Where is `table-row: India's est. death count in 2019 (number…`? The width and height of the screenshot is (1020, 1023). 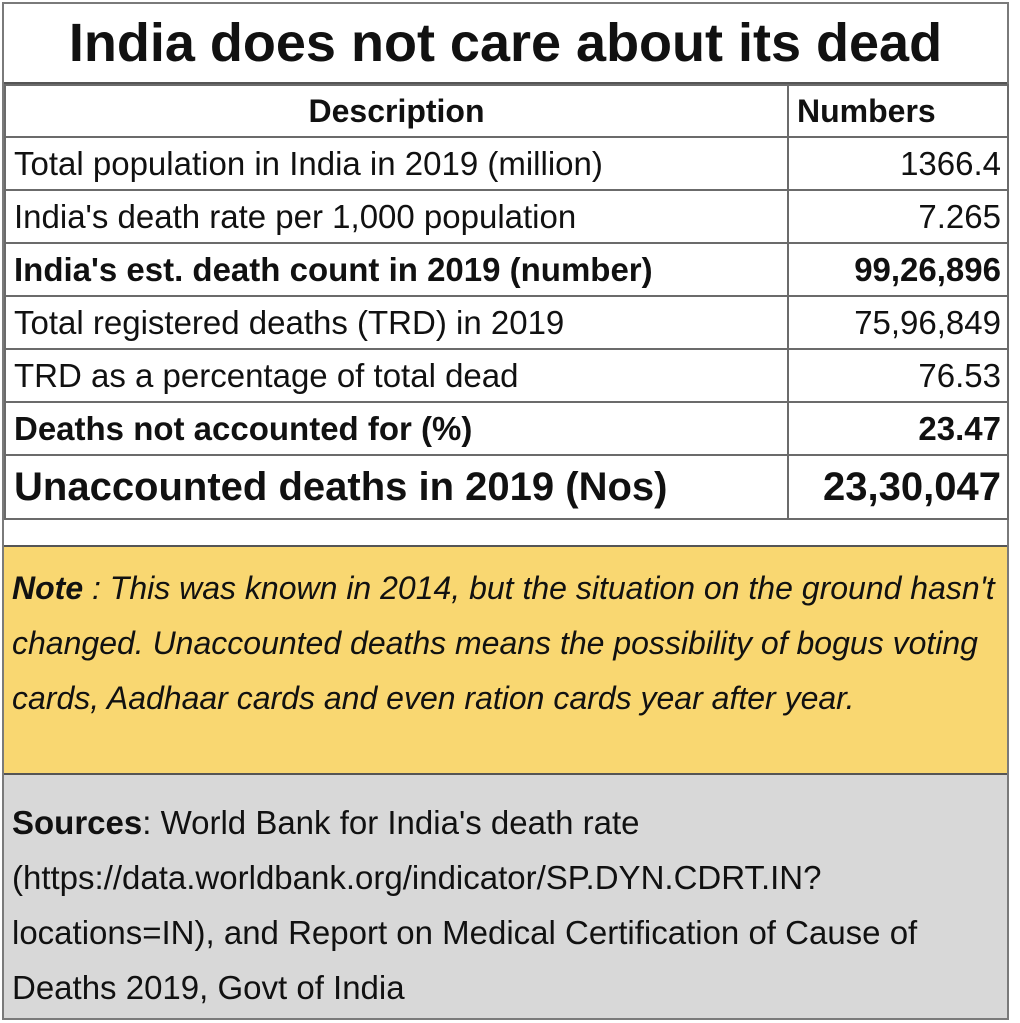 table-row: India's est. death count in 2019 (number… is located at coordinates (506, 269).